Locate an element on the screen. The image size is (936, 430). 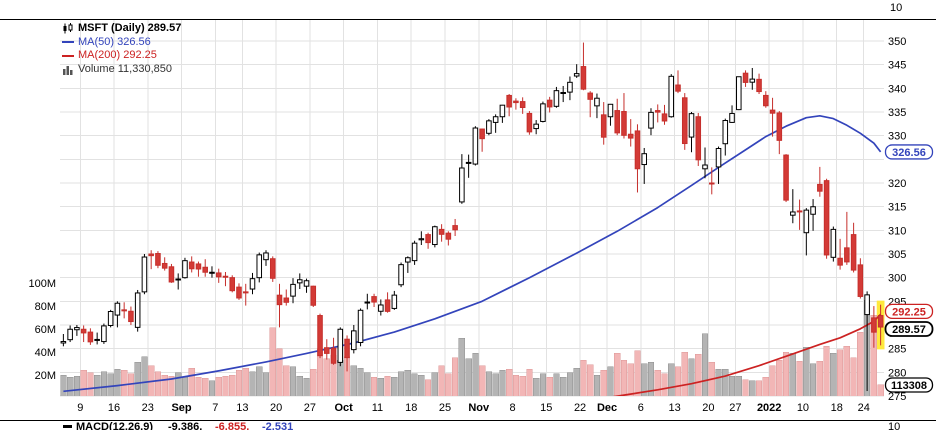
axis-badge: 113308 is located at coordinates (909, 385).